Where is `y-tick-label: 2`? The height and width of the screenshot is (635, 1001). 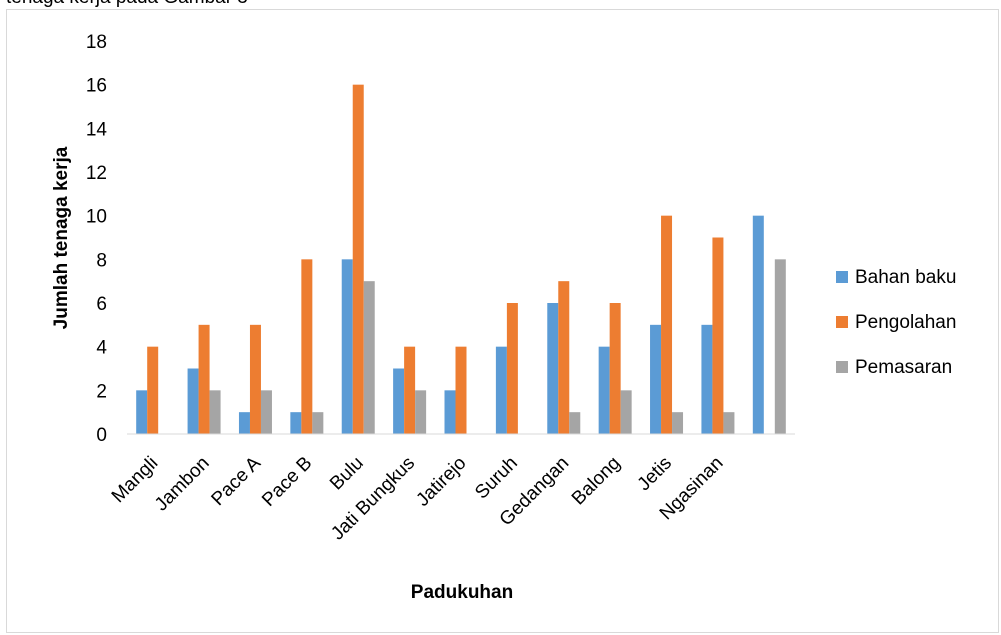 y-tick-label: 2 is located at coordinates (101, 391).